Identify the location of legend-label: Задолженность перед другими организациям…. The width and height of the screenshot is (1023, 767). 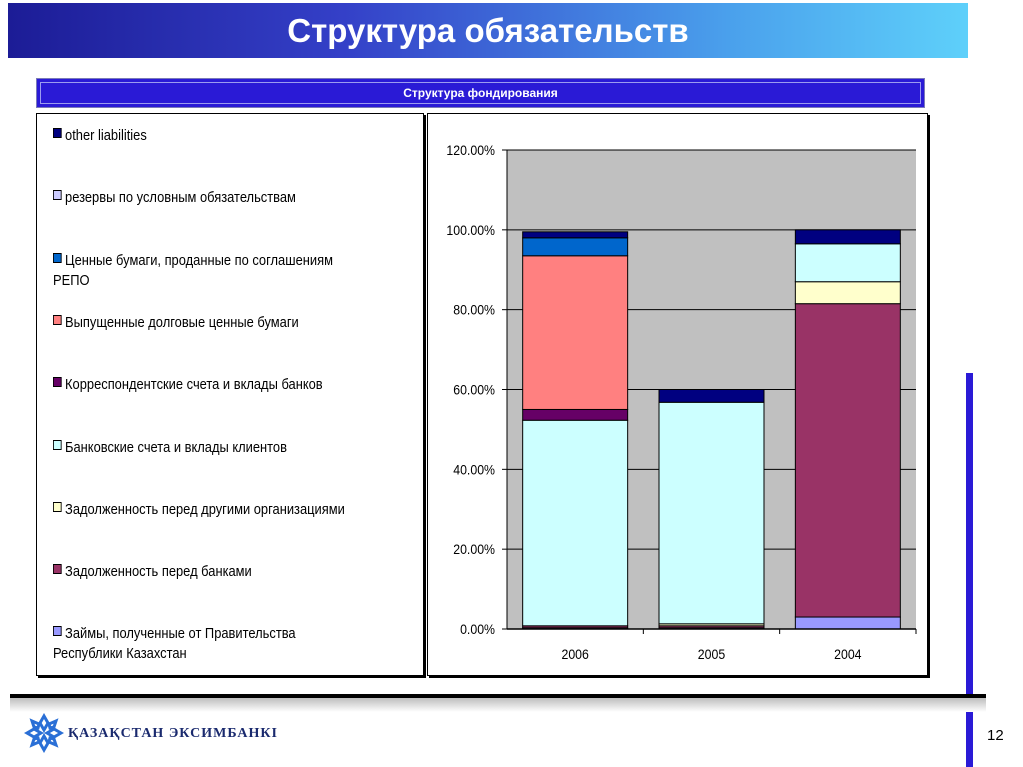
(205, 509).